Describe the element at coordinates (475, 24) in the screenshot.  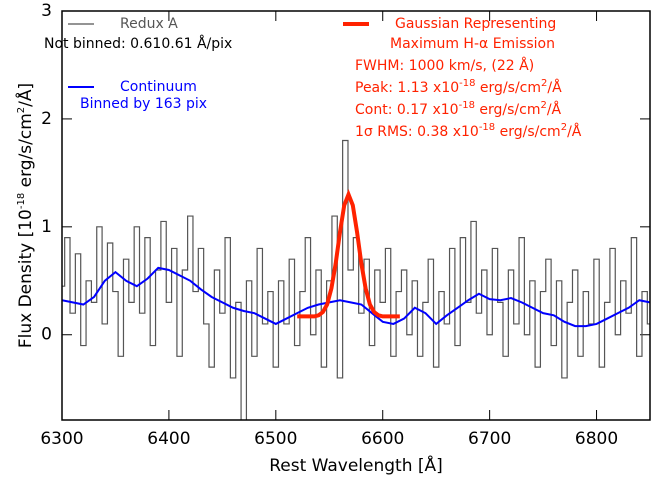
I see `legend-label: Gaussian Representing` at that location.